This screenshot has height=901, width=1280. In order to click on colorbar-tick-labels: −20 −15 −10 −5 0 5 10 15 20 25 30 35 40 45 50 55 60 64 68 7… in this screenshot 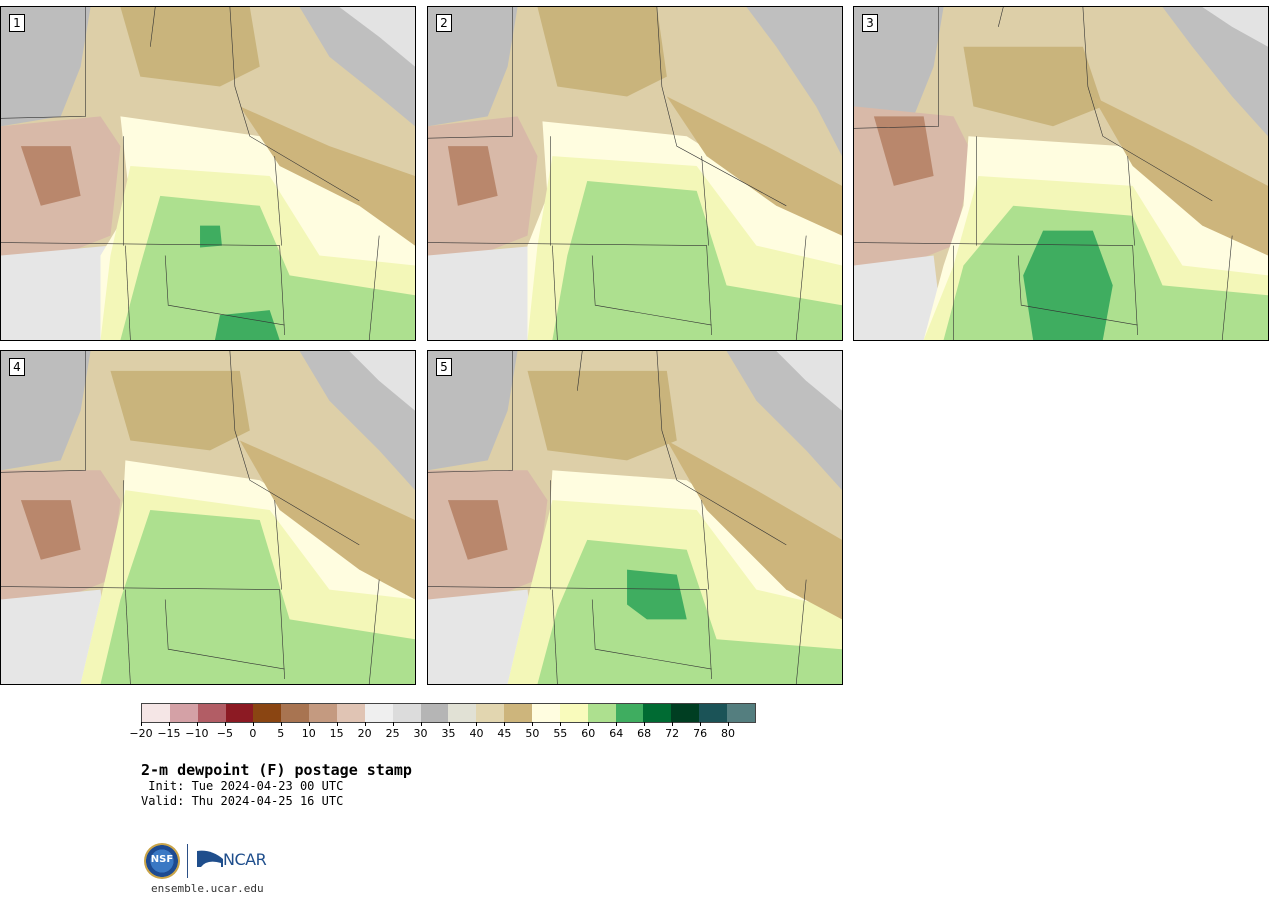, I will do `click(450, 735)`.